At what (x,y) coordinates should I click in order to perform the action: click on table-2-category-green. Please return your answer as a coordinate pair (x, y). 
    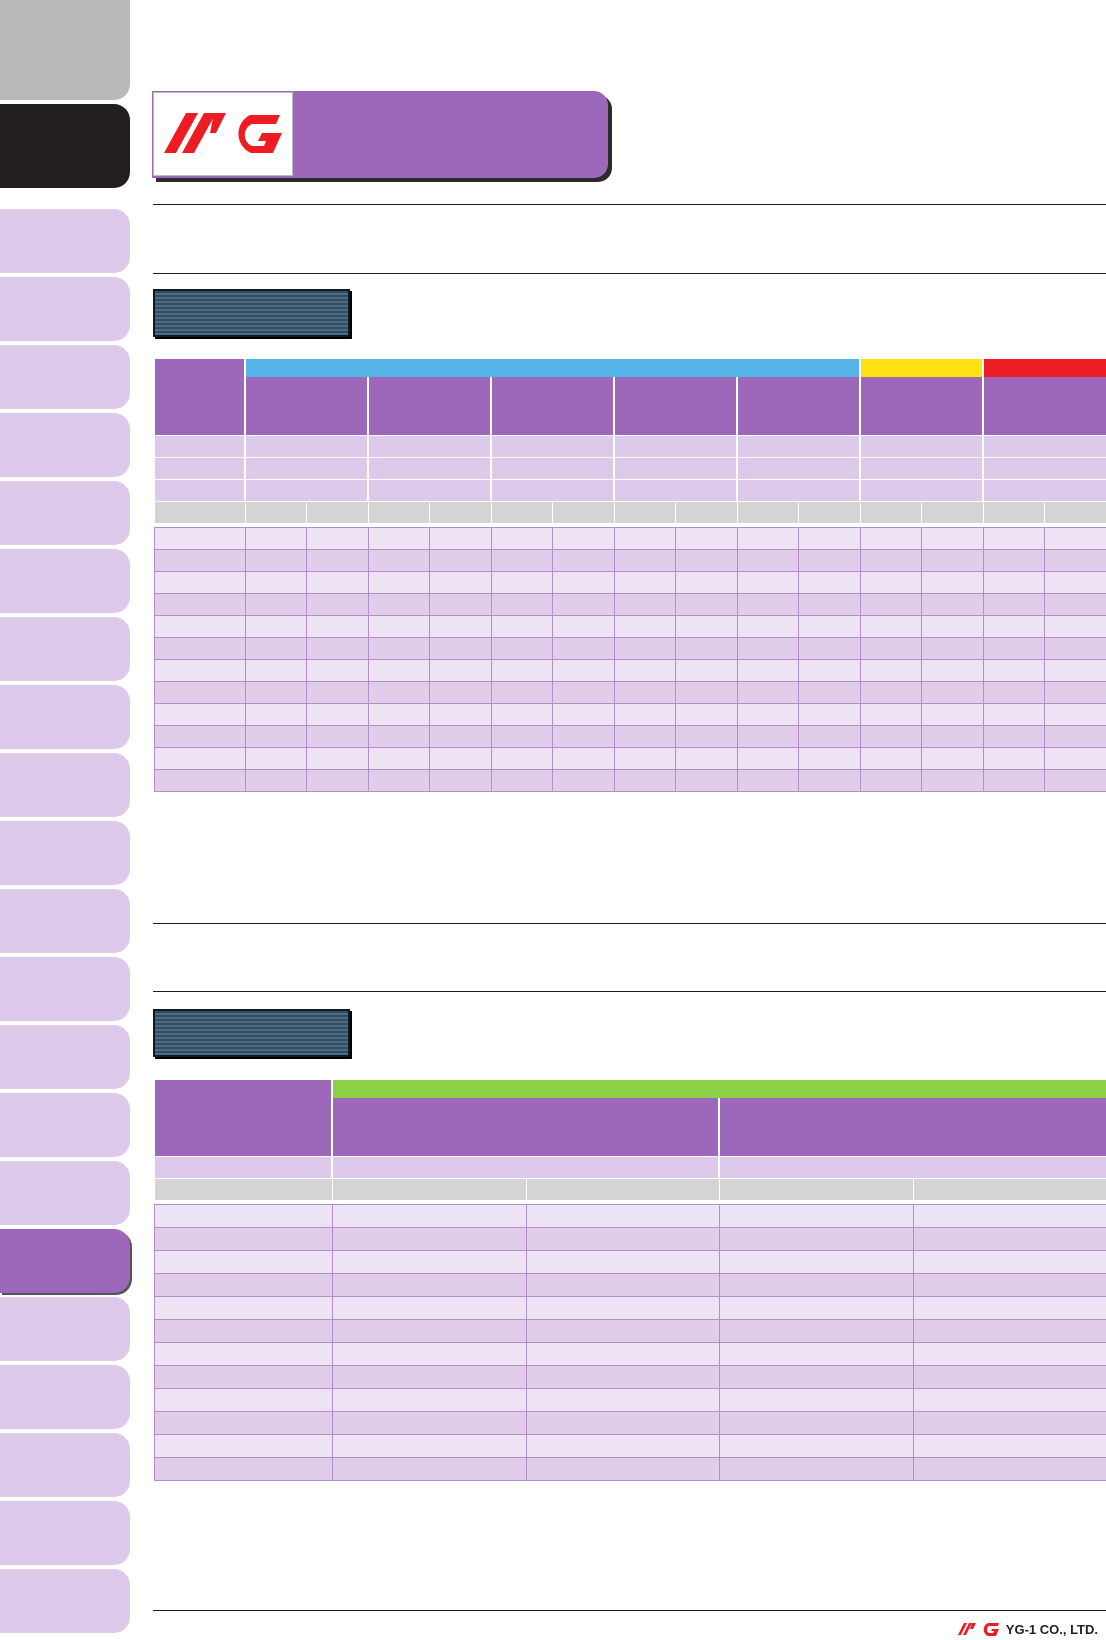
    Looking at the image, I should click on (718, 1089).